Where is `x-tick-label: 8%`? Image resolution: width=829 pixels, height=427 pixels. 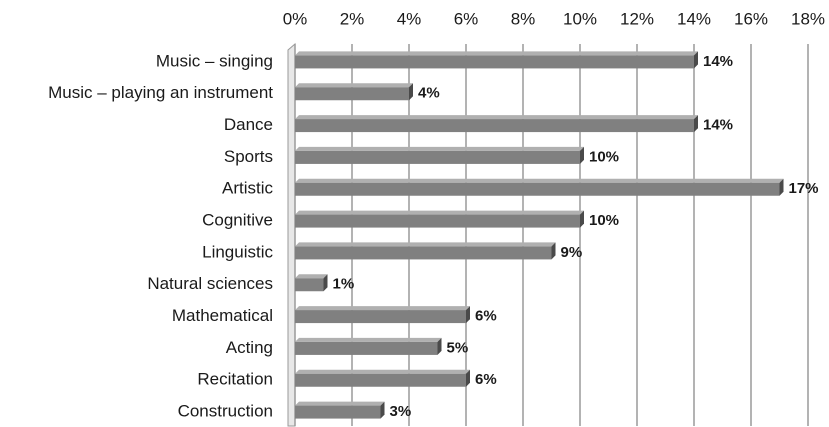 x-tick-label: 8% is located at coordinates (523, 18).